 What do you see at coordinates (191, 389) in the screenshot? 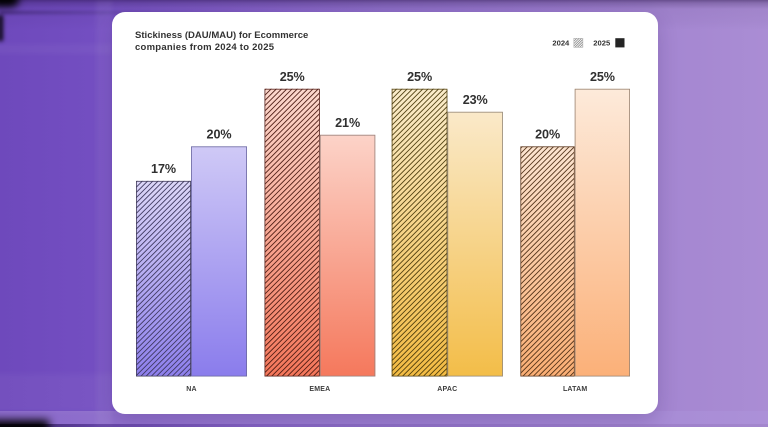
I see `svg-text: NA` at bounding box center [191, 389].